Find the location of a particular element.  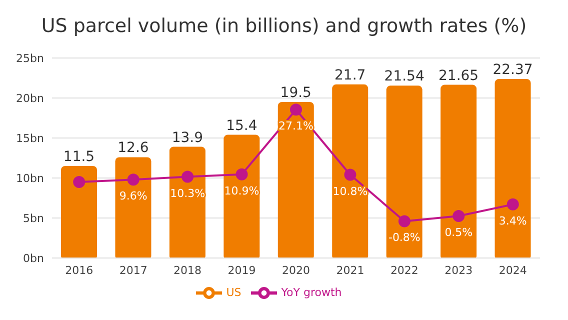

legend-label: YoY growth is located at coordinates (311, 293).